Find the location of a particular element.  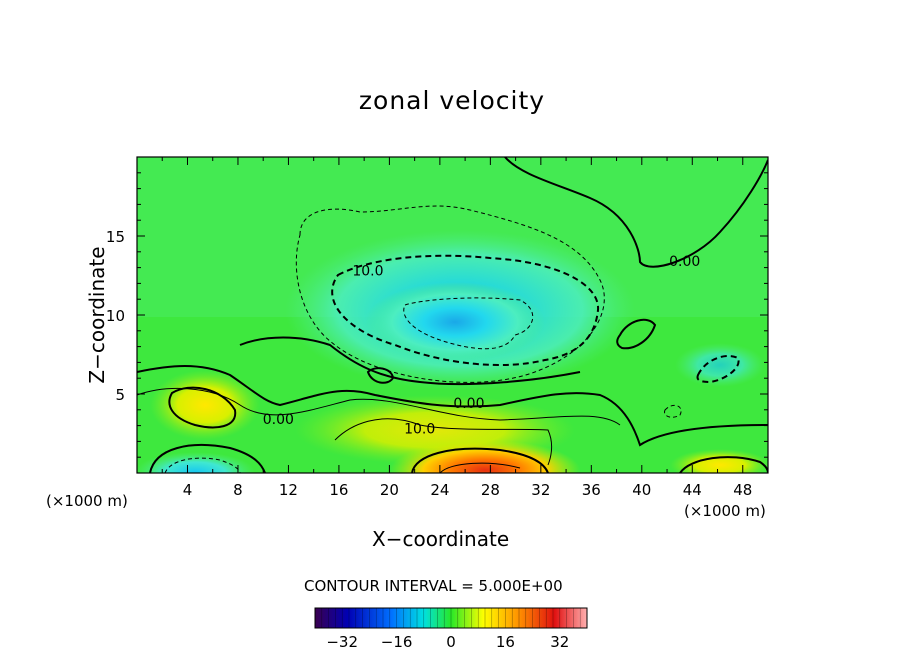

contour-10-center is located at coordinates (443, 442).